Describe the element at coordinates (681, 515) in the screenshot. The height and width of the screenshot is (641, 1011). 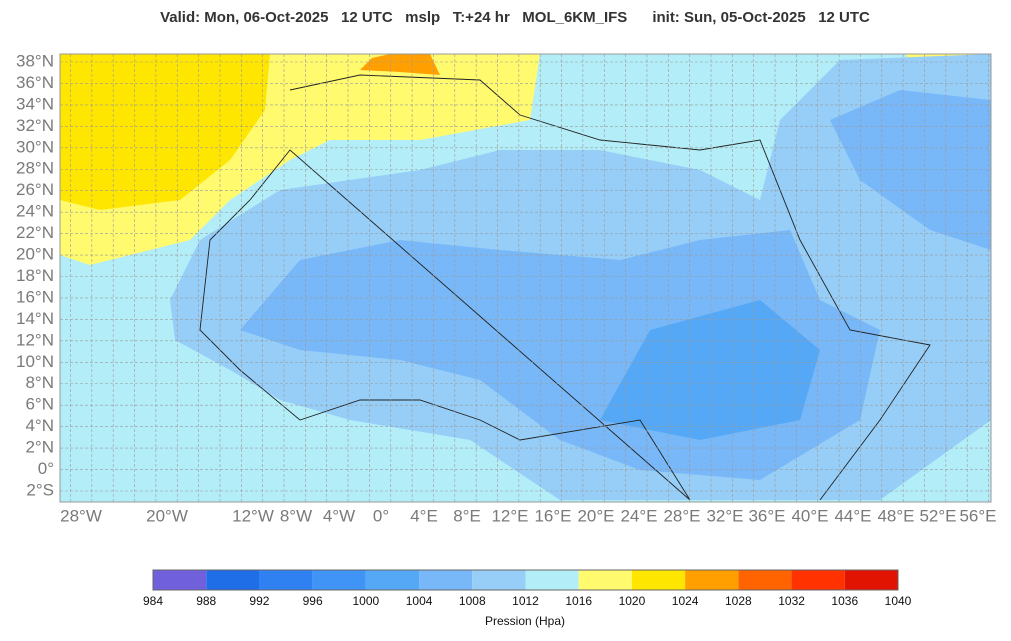
I see `lon-label: 28°E` at that location.